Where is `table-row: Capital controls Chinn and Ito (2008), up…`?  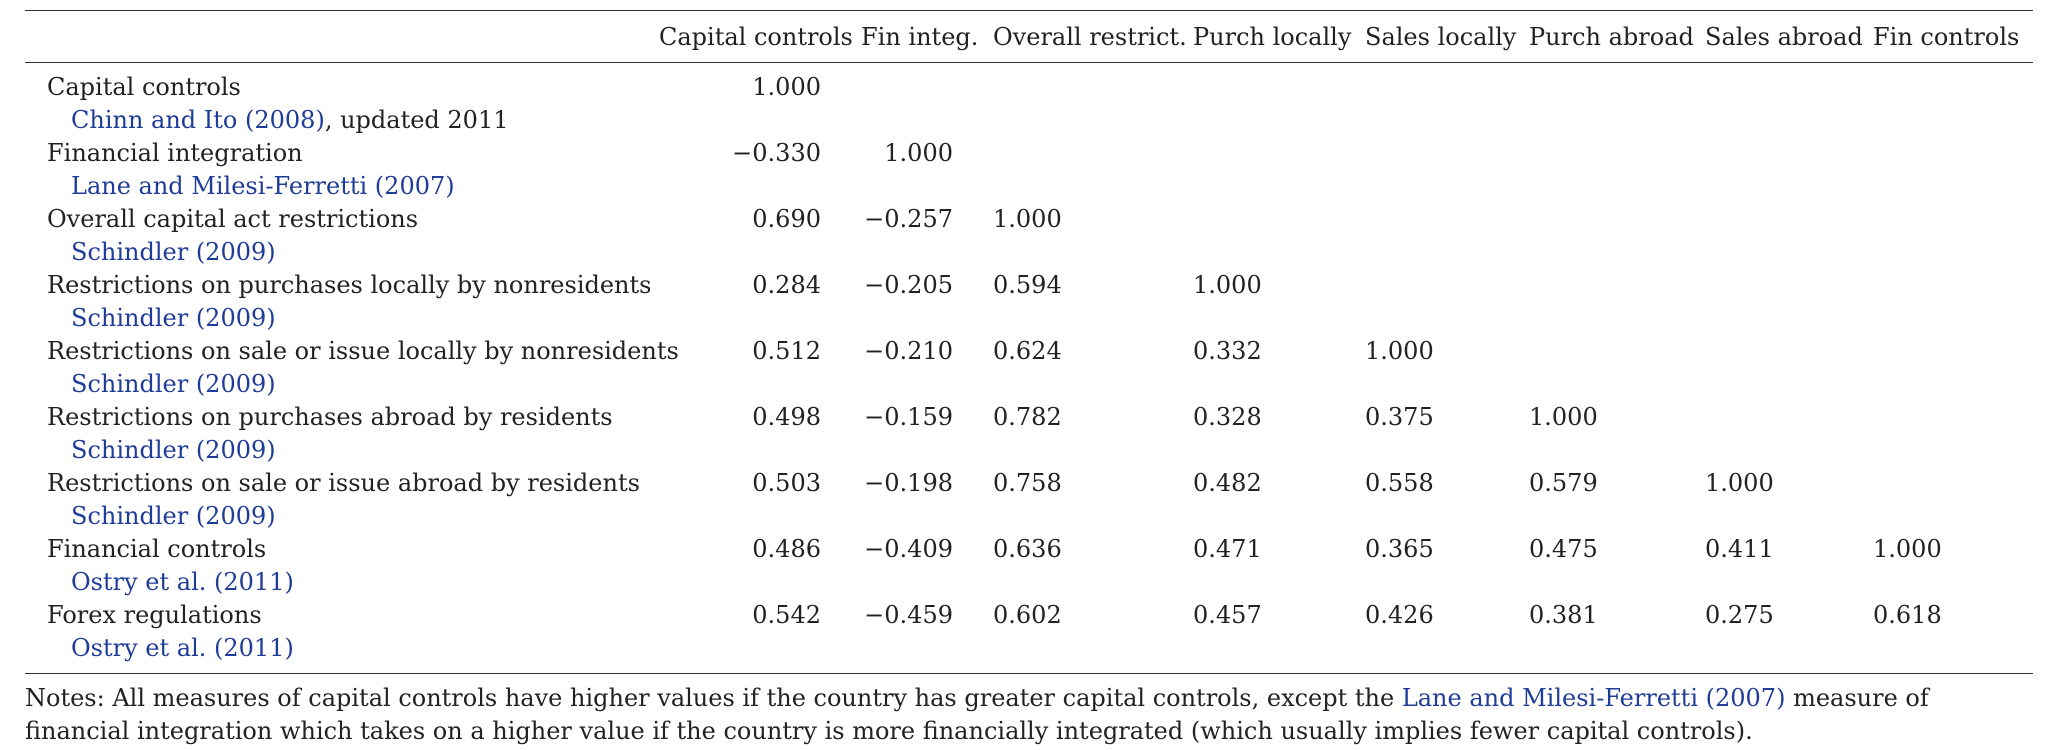 table-row: Capital controls Chinn and Ito (2008), up… is located at coordinates (1029, 99).